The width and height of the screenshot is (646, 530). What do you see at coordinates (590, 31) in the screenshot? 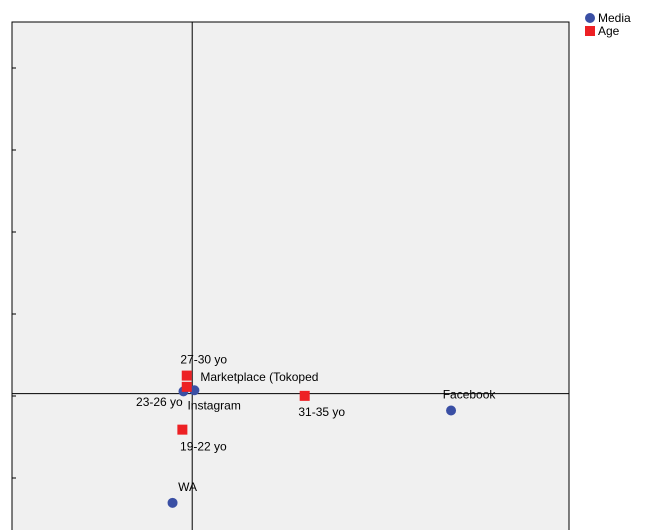
I see `legend-marker-age` at bounding box center [590, 31].